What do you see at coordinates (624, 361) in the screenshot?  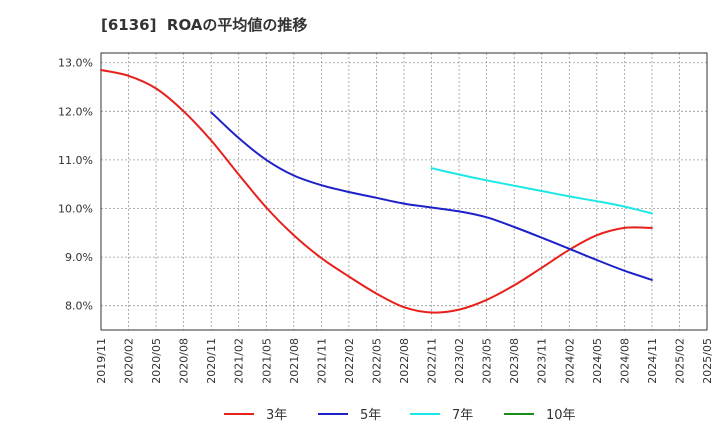 I see `x-tick-label: 2024/08` at bounding box center [624, 361].